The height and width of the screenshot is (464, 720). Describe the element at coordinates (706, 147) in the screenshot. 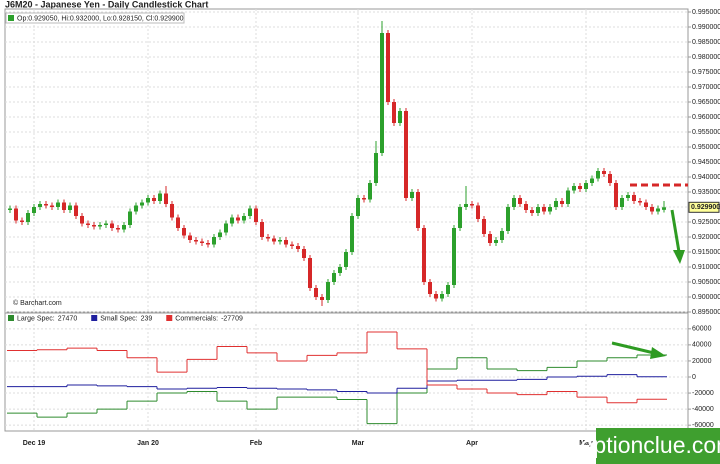

I see `y-tick-label: 0.950000` at that location.